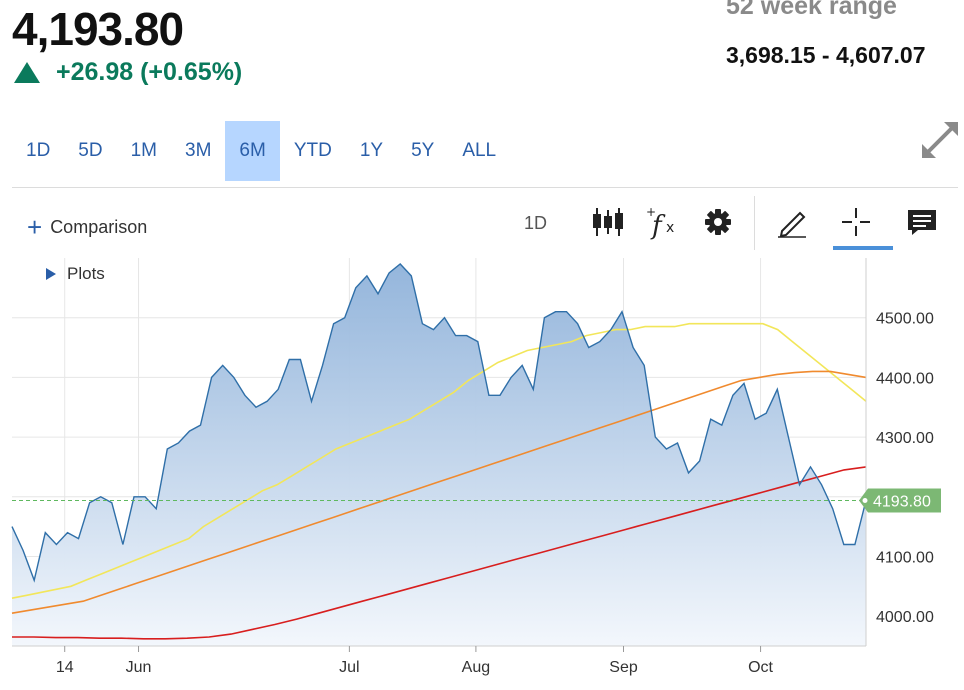 Image resolution: width=964 pixels, height=690 pixels. I want to click on last-price-tag-label: 4193.80, so click(902, 501).